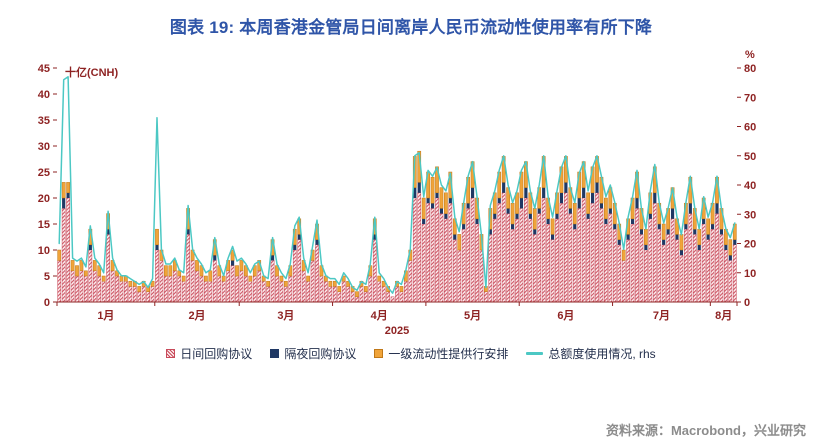 The width and height of the screenshot is (822, 448). Describe the element at coordinates (750, 55) in the screenshot. I see `right-axis-unit: %` at that location.